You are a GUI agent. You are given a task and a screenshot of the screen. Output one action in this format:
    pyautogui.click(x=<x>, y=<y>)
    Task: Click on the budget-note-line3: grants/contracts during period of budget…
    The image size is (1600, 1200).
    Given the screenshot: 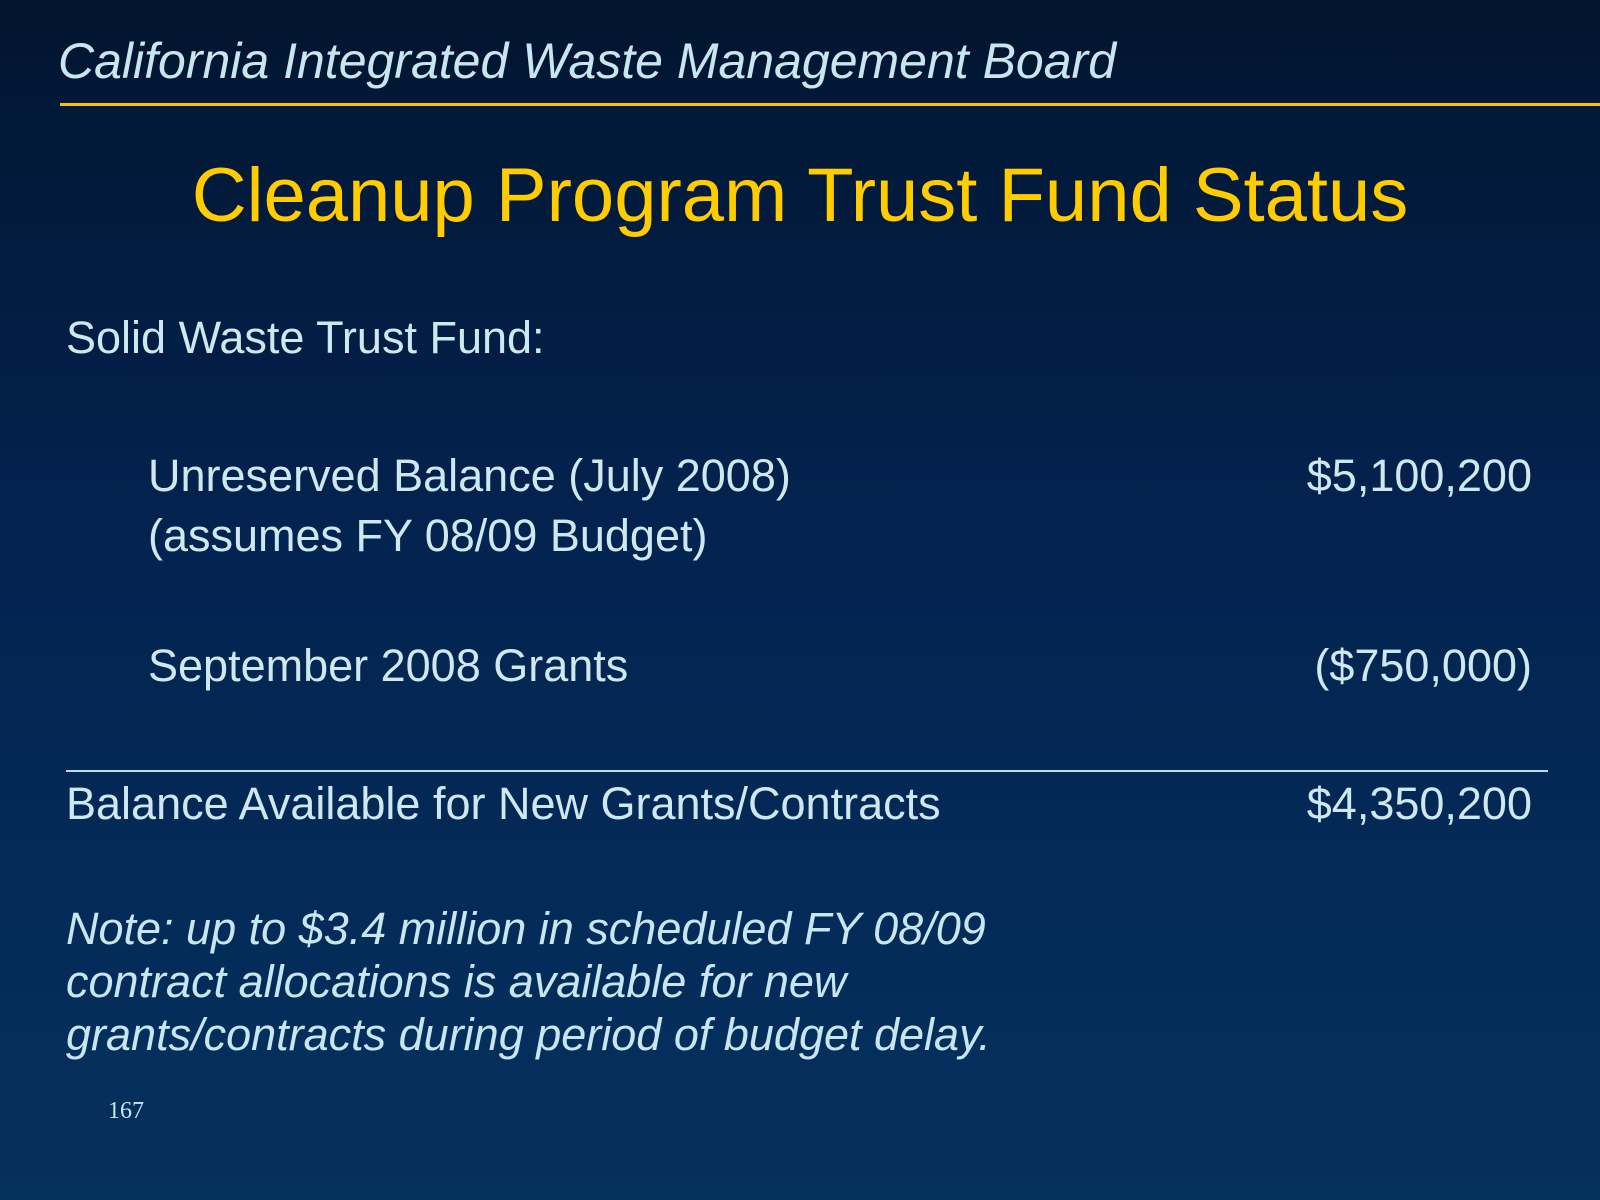 What is the action you would take?
    pyautogui.click(x=528, y=1034)
    